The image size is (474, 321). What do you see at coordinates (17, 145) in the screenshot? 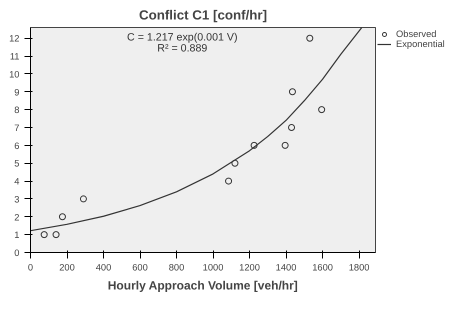
I see `y-tick-label: 6` at bounding box center [17, 145].